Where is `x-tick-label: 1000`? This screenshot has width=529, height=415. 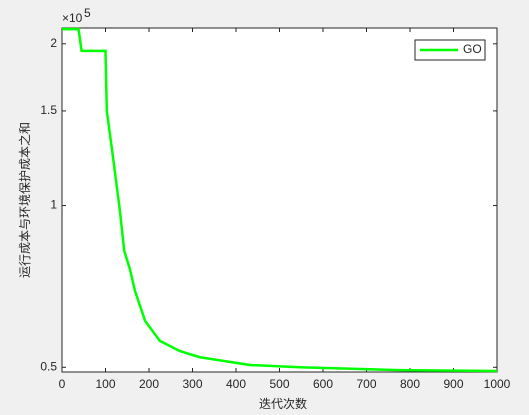
x-tick-label: 1000 is located at coordinates (497, 384).